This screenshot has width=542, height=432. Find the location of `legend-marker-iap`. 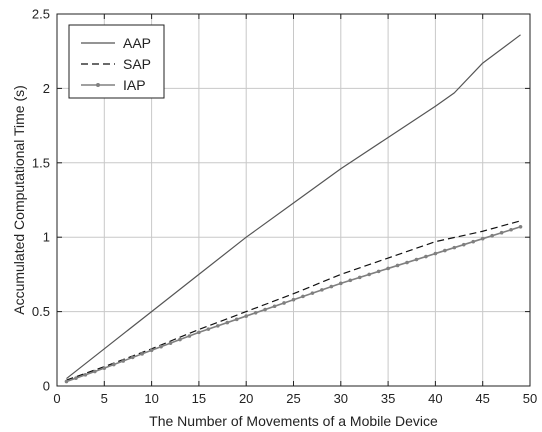

legend-marker-iap is located at coordinates (98, 85).